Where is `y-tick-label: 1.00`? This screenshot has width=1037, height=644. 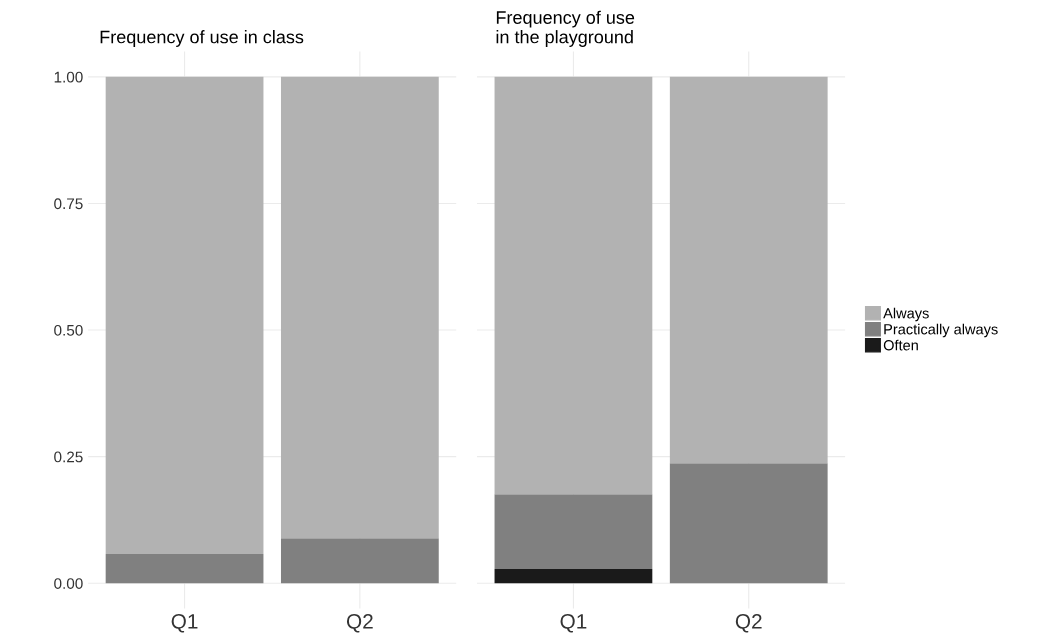 y-tick-label: 1.00 is located at coordinates (68, 77).